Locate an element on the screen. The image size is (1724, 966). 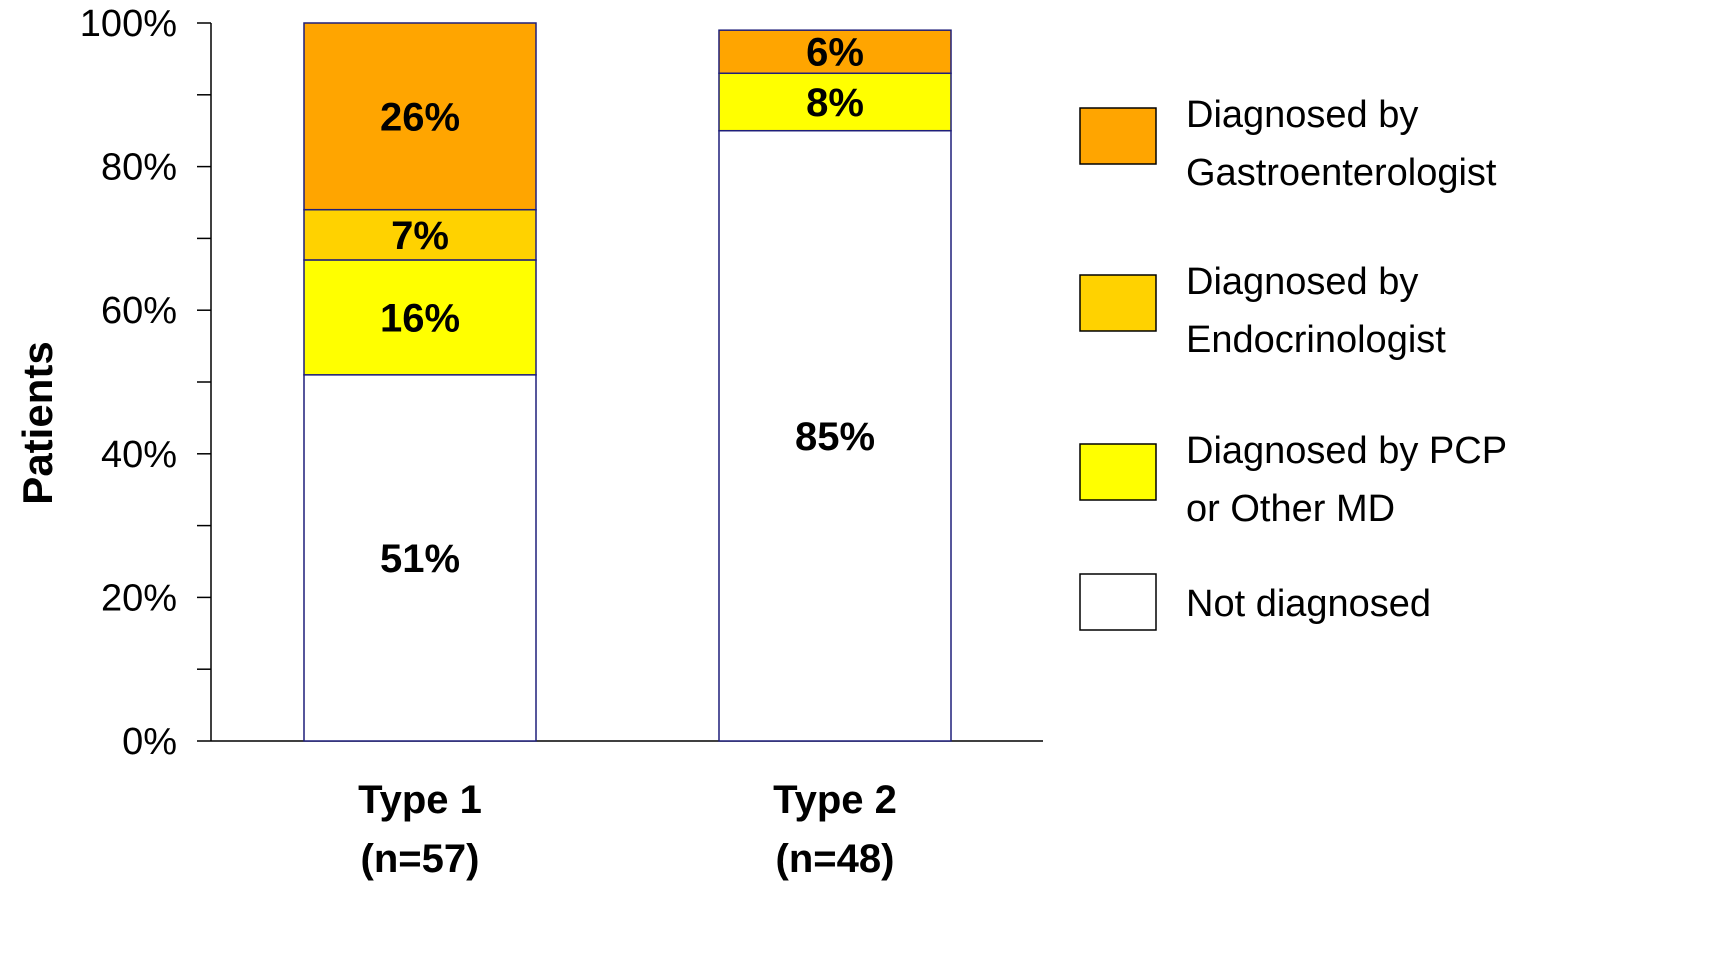
y-tick-label: 40% is located at coordinates (139, 455).